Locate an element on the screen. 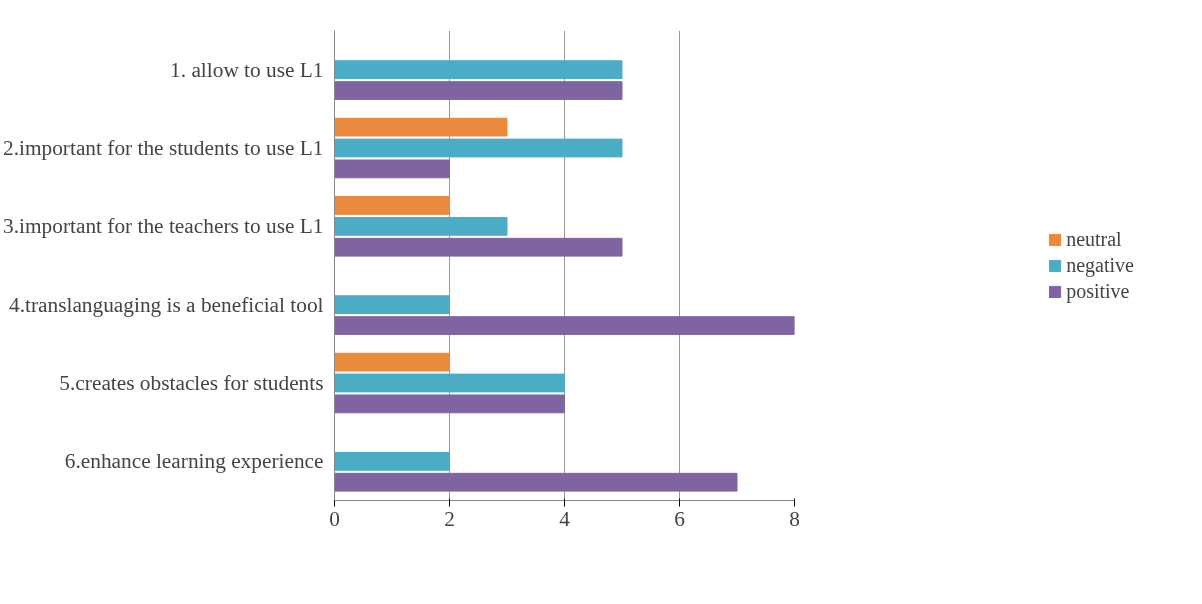  y-tick-label: 5.creates obstacles for students is located at coordinates (191, 383).